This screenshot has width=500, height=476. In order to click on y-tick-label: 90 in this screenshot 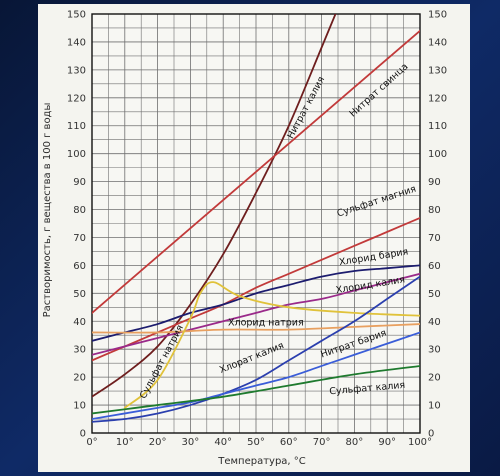, I will do `click(79, 182)`.